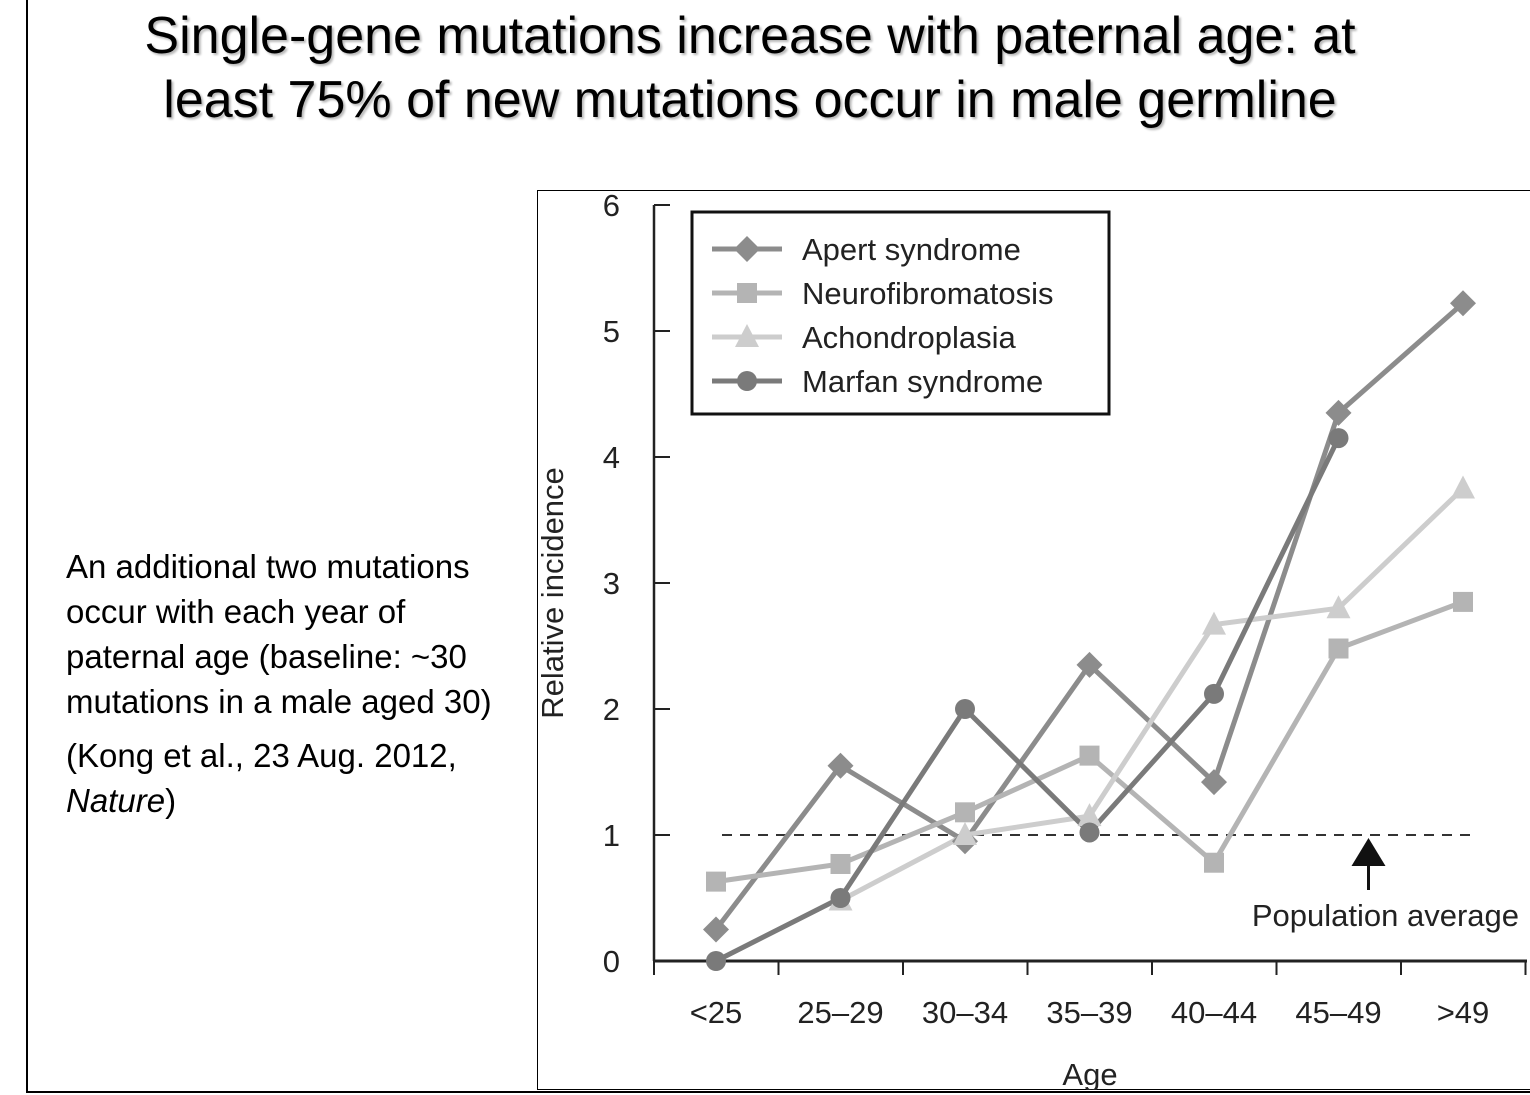 The image size is (1530, 1095). What do you see at coordinates (611, 709) in the screenshot?
I see `y-tick-label: 2` at bounding box center [611, 709].